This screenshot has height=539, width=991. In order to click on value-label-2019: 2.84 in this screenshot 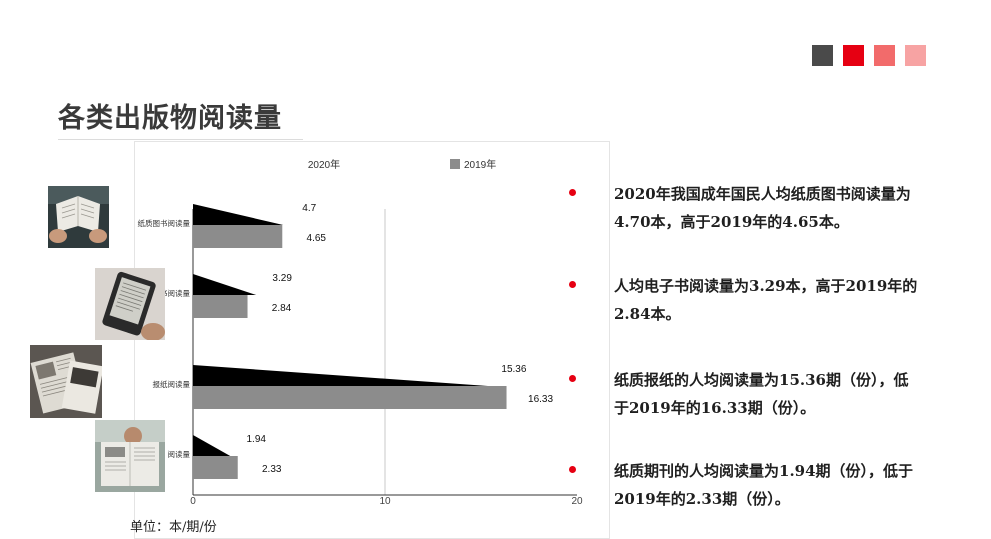, I will do `click(282, 308)`.